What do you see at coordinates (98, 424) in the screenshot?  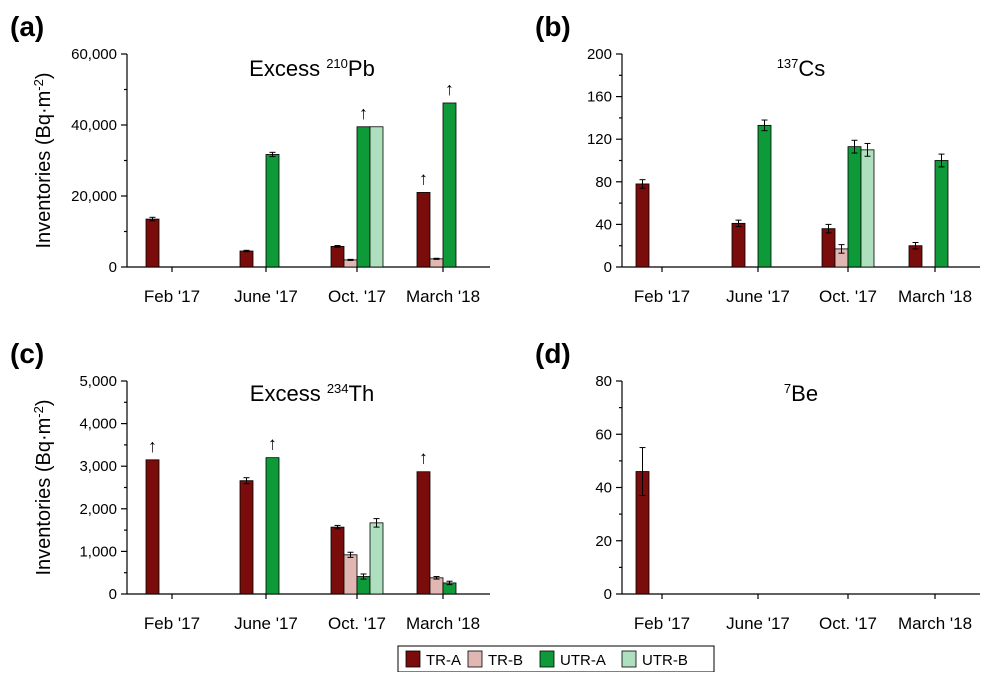 I see `y-tick-label: 4,000` at bounding box center [98, 424].